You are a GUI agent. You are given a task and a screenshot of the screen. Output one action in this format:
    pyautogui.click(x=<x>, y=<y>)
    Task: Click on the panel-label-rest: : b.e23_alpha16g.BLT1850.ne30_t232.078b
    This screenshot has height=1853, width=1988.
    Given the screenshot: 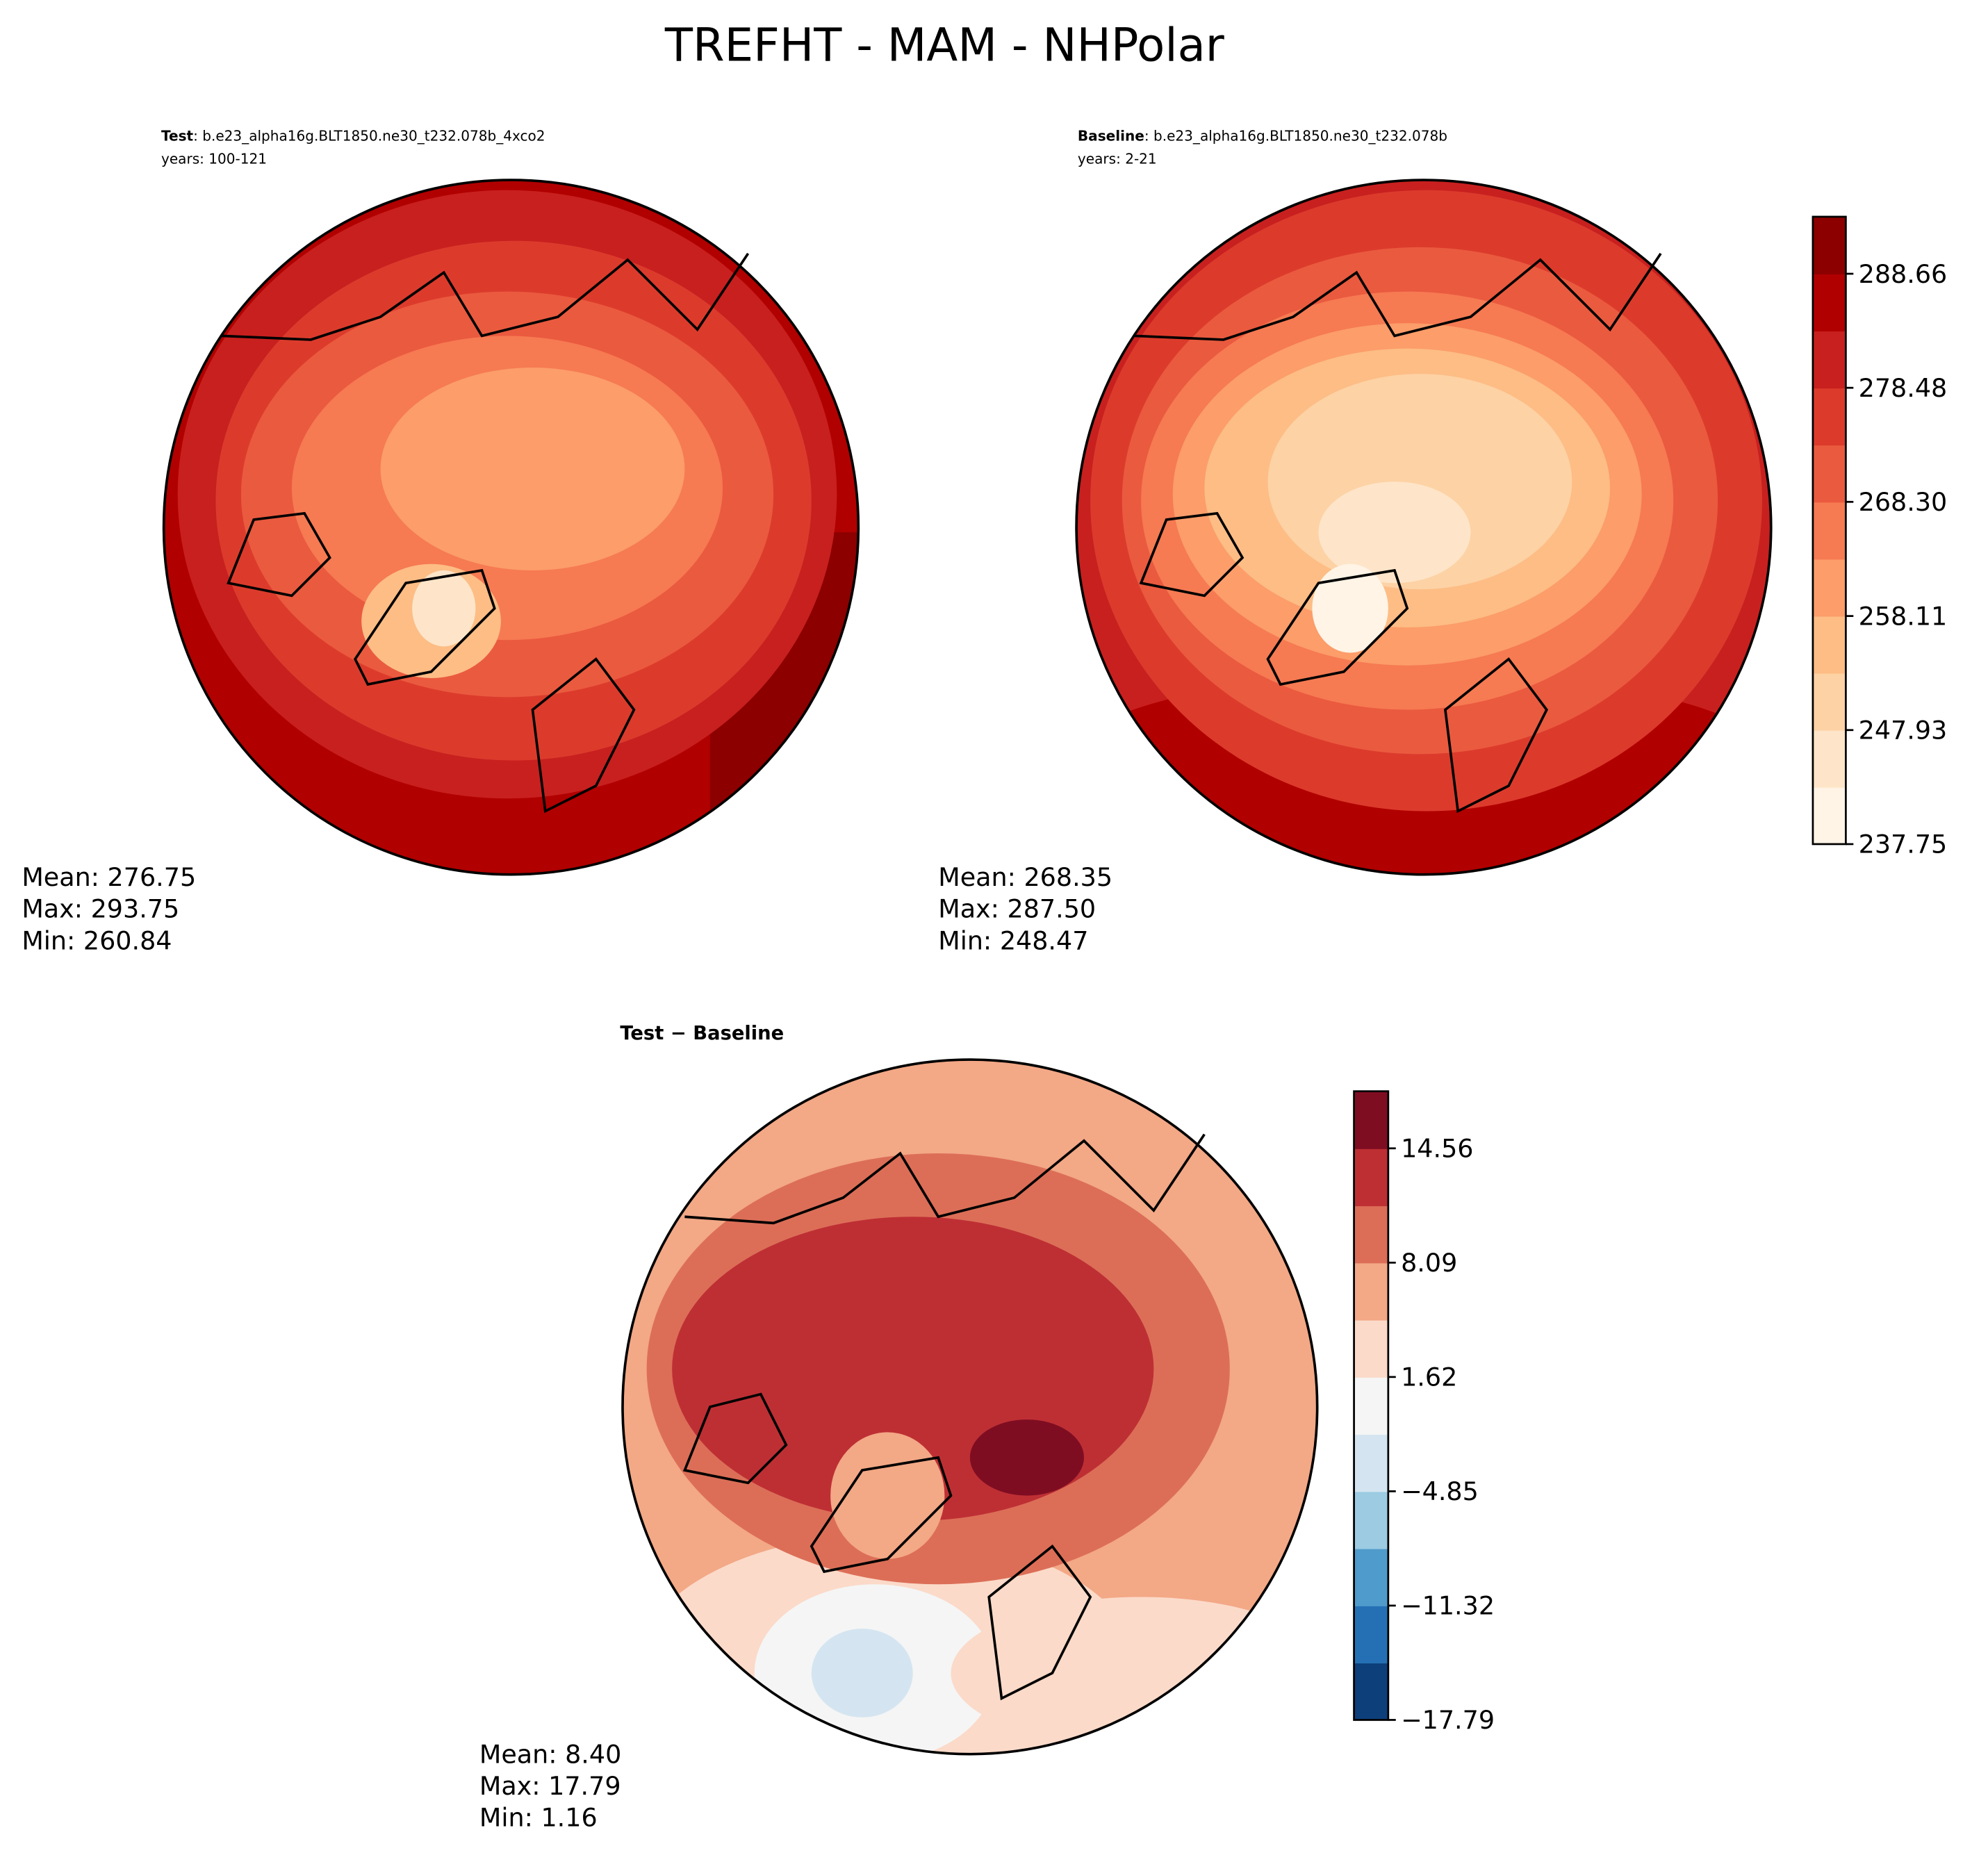 What is the action you would take?
    pyautogui.click(x=1295, y=135)
    